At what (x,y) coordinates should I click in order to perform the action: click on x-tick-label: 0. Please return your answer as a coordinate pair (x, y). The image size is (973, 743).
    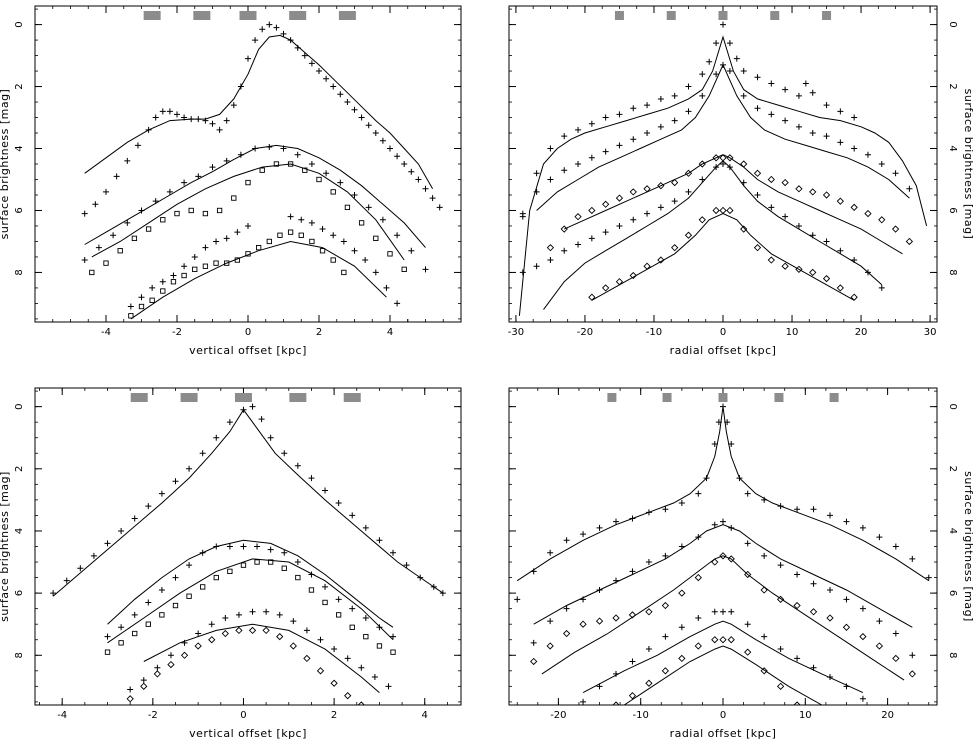
    Looking at the image, I should click on (248, 332).